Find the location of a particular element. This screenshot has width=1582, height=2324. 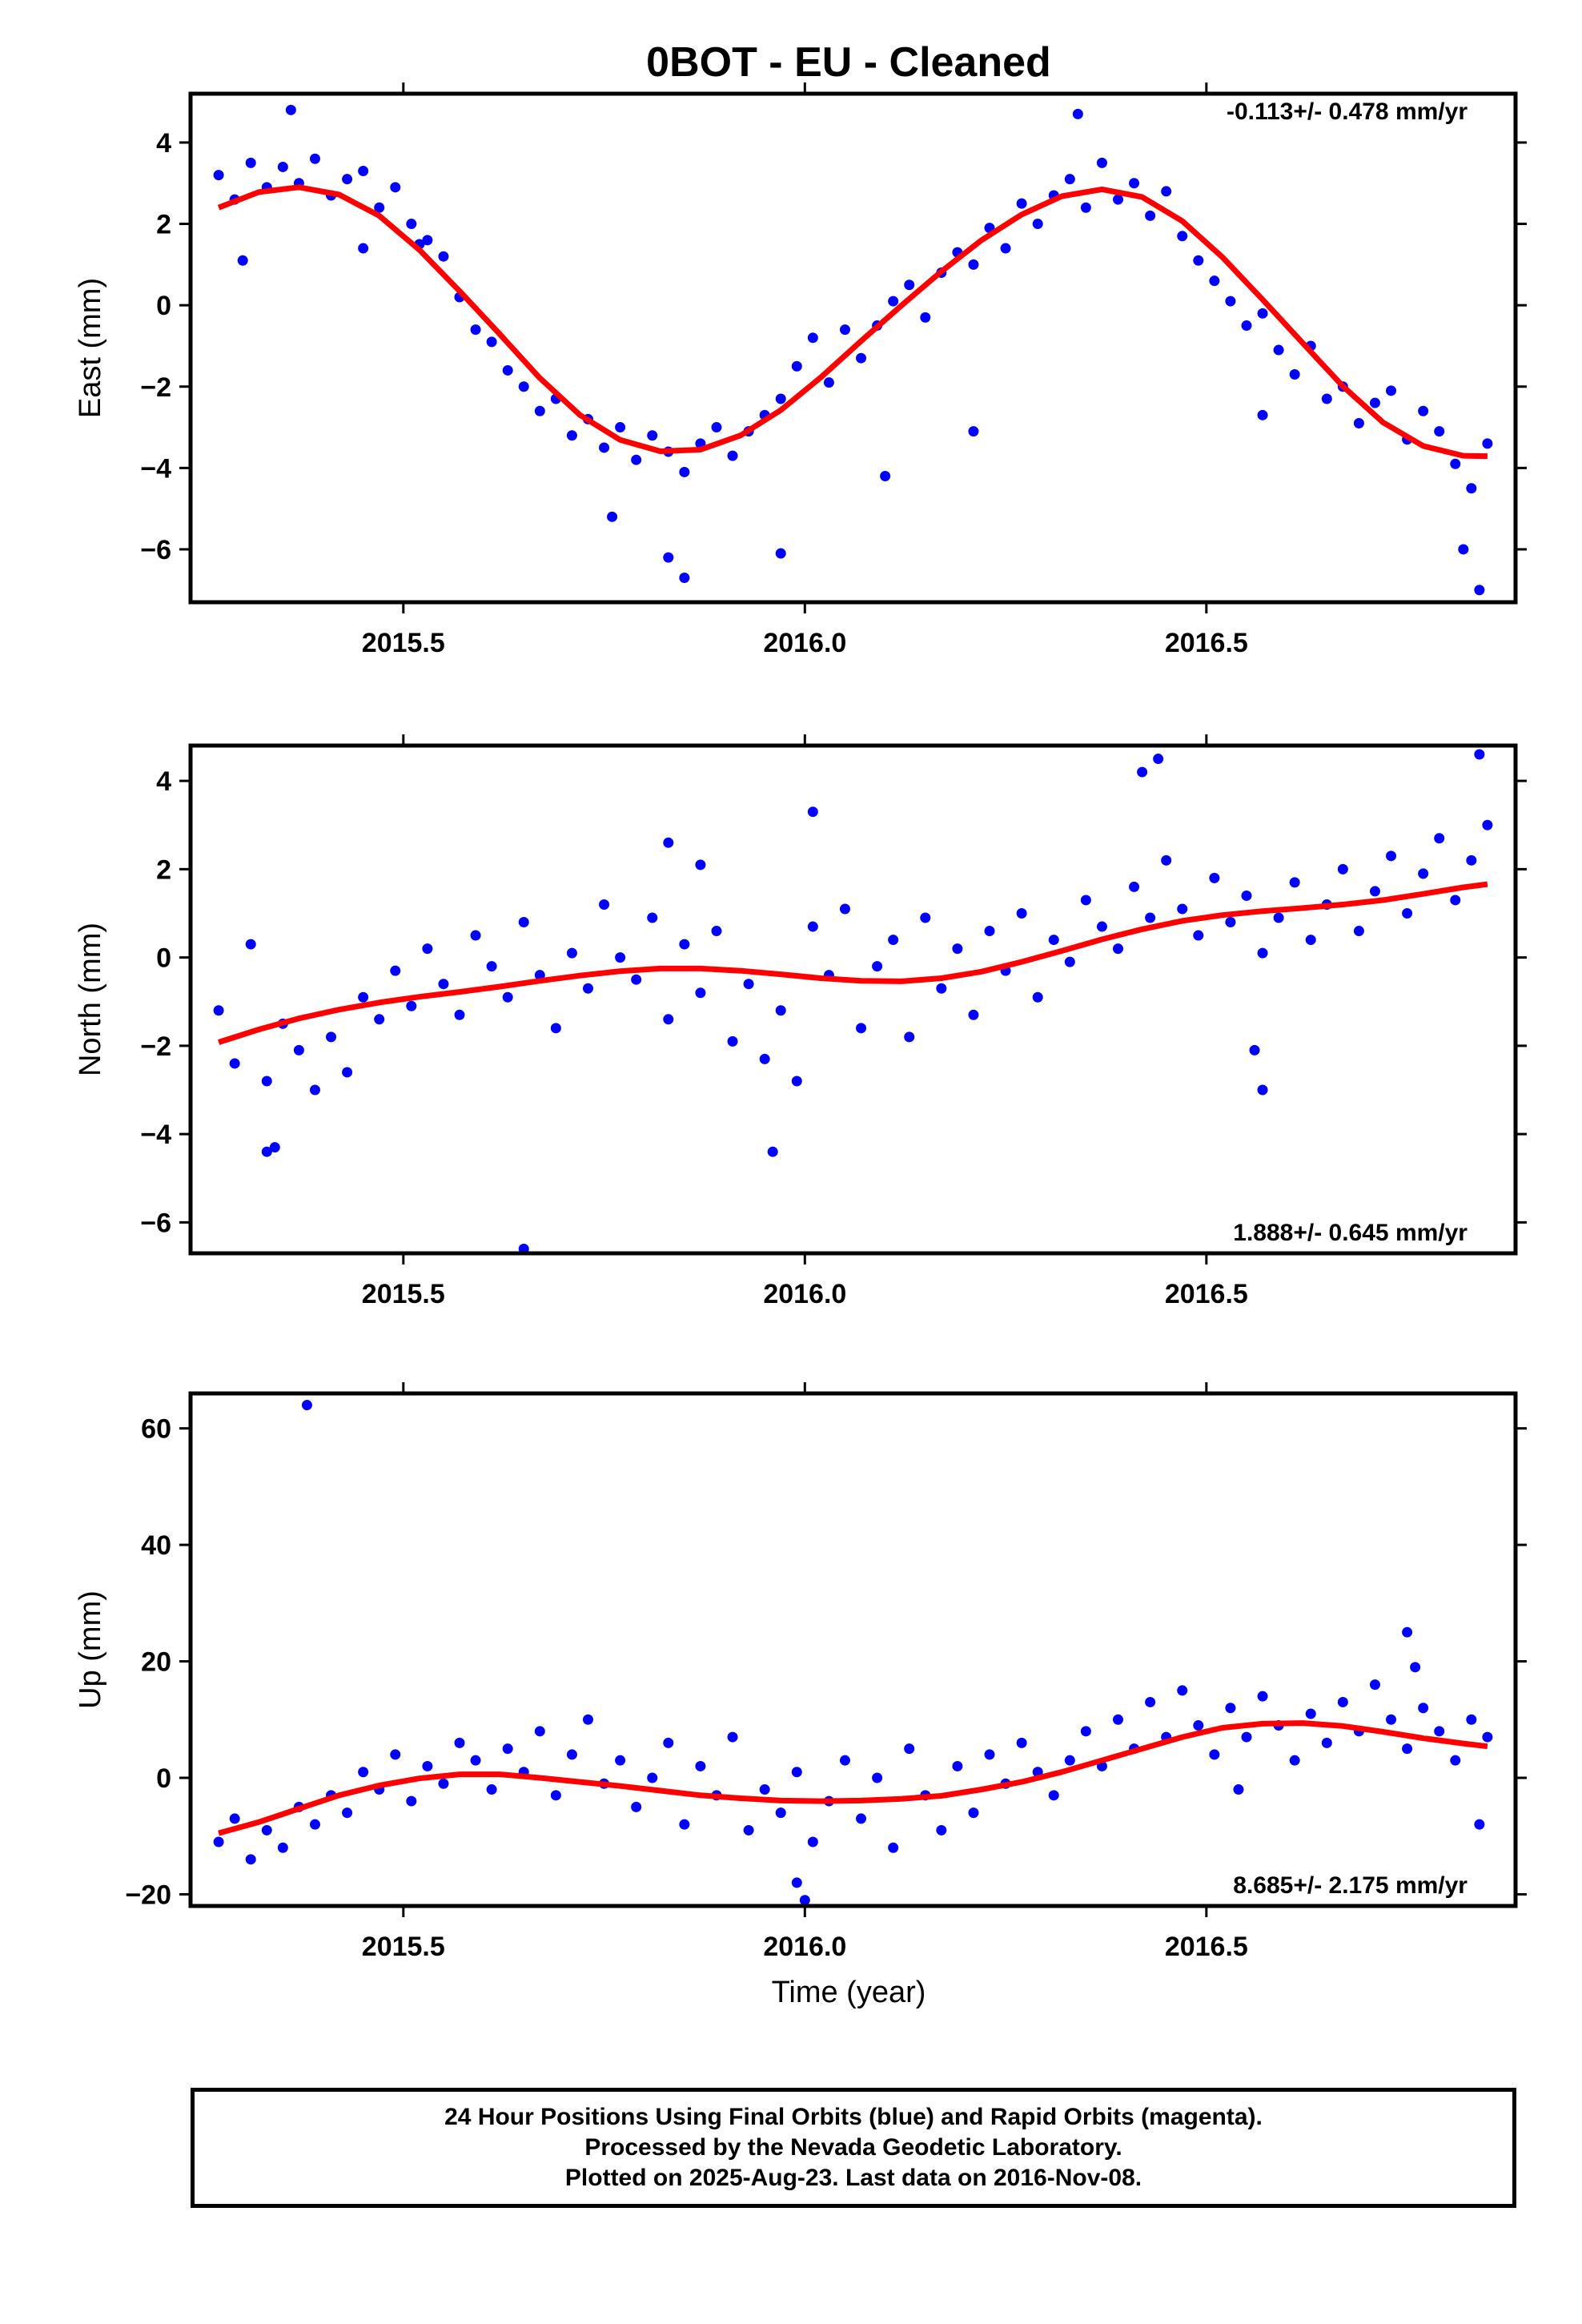

up-y-tick-label: −20 is located at coordinates (148, 1895).